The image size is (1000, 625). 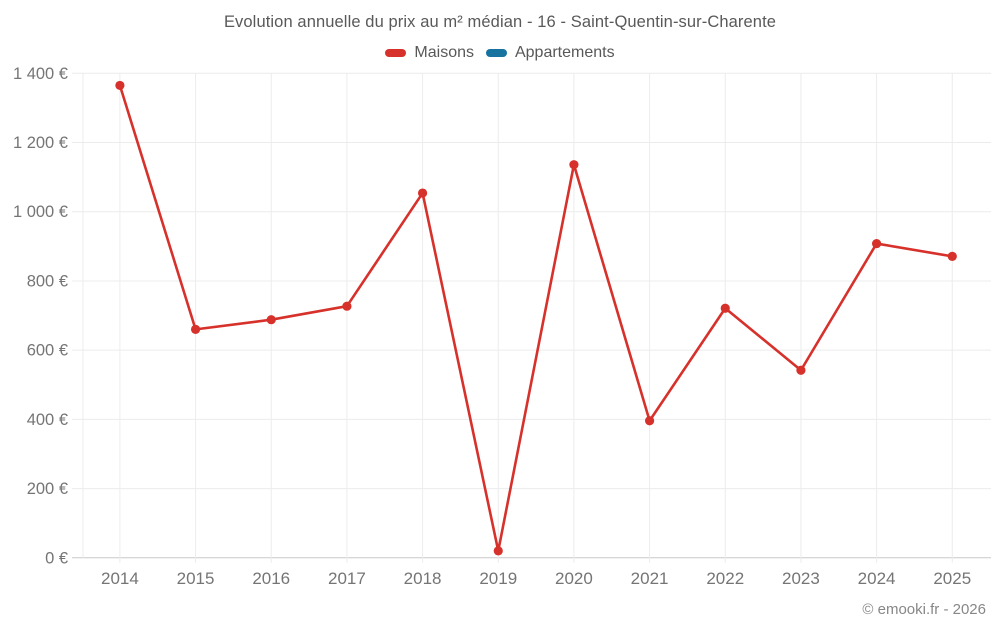 I want to click on legend-label-maisons: Maisons, so click(x=444, y=52).